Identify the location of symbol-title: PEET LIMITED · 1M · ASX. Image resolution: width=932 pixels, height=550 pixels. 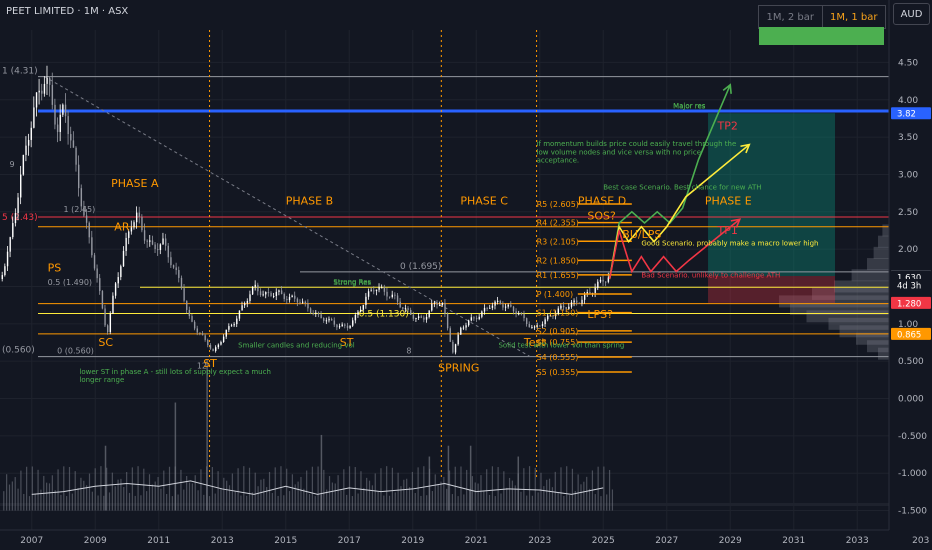
(67, 11).